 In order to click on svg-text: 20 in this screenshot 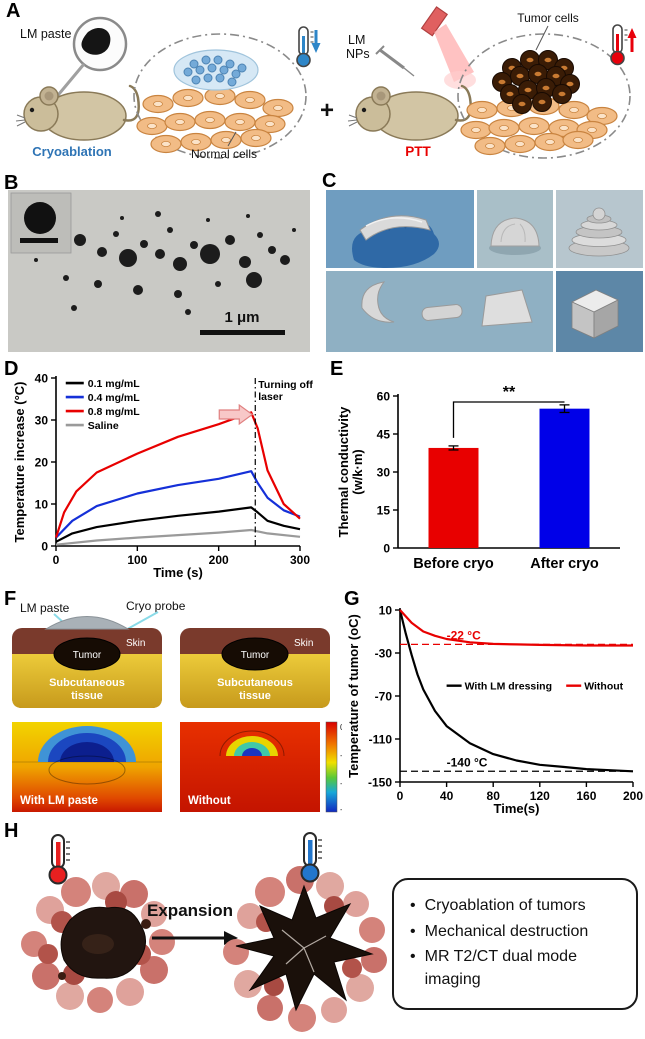, I will do `click(42, 463)`.